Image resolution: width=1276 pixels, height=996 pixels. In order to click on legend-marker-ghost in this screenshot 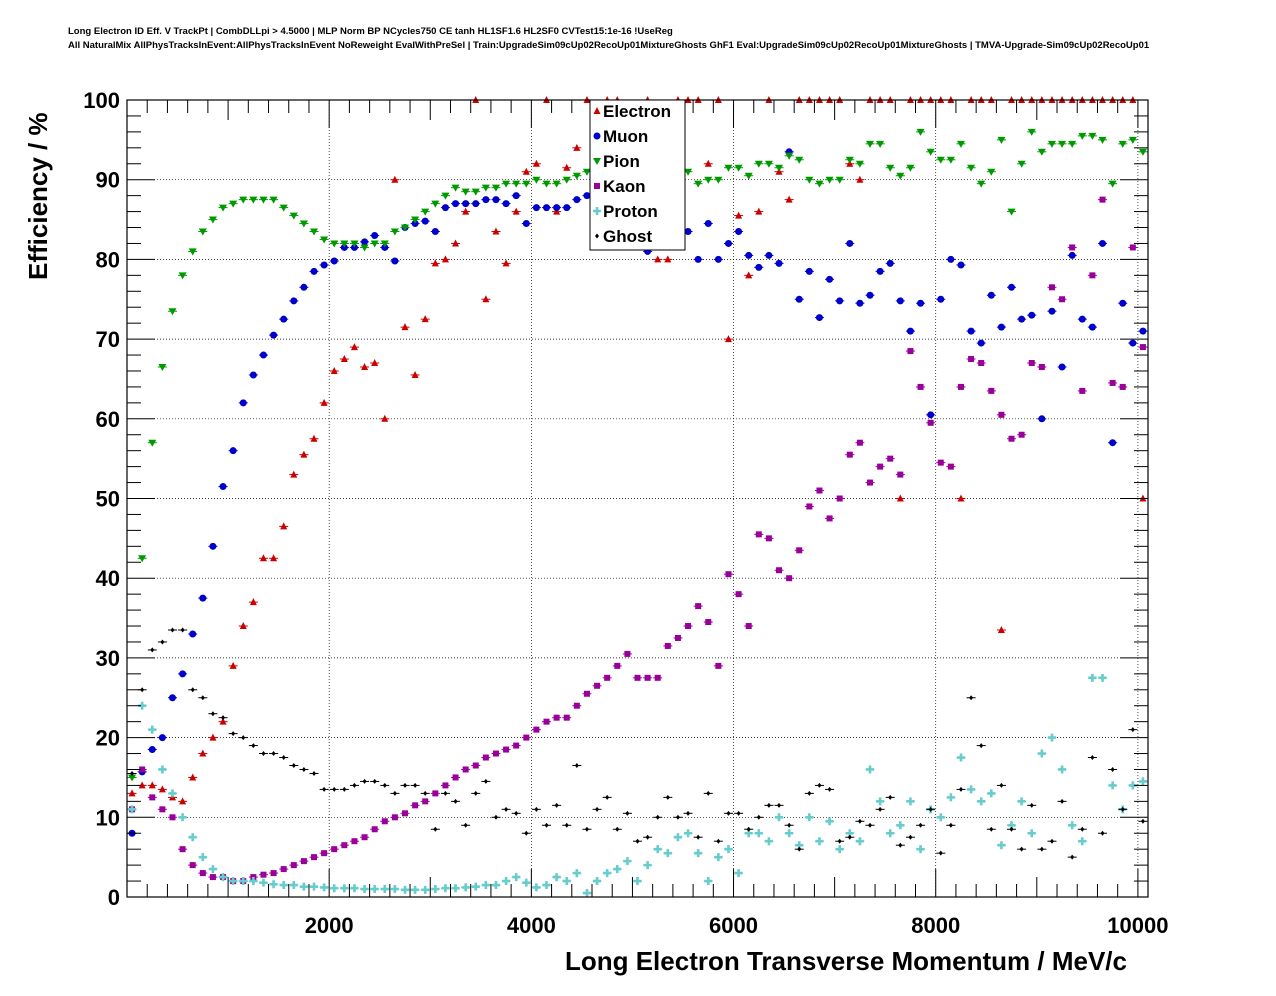, I will do `click(597, 236)`.